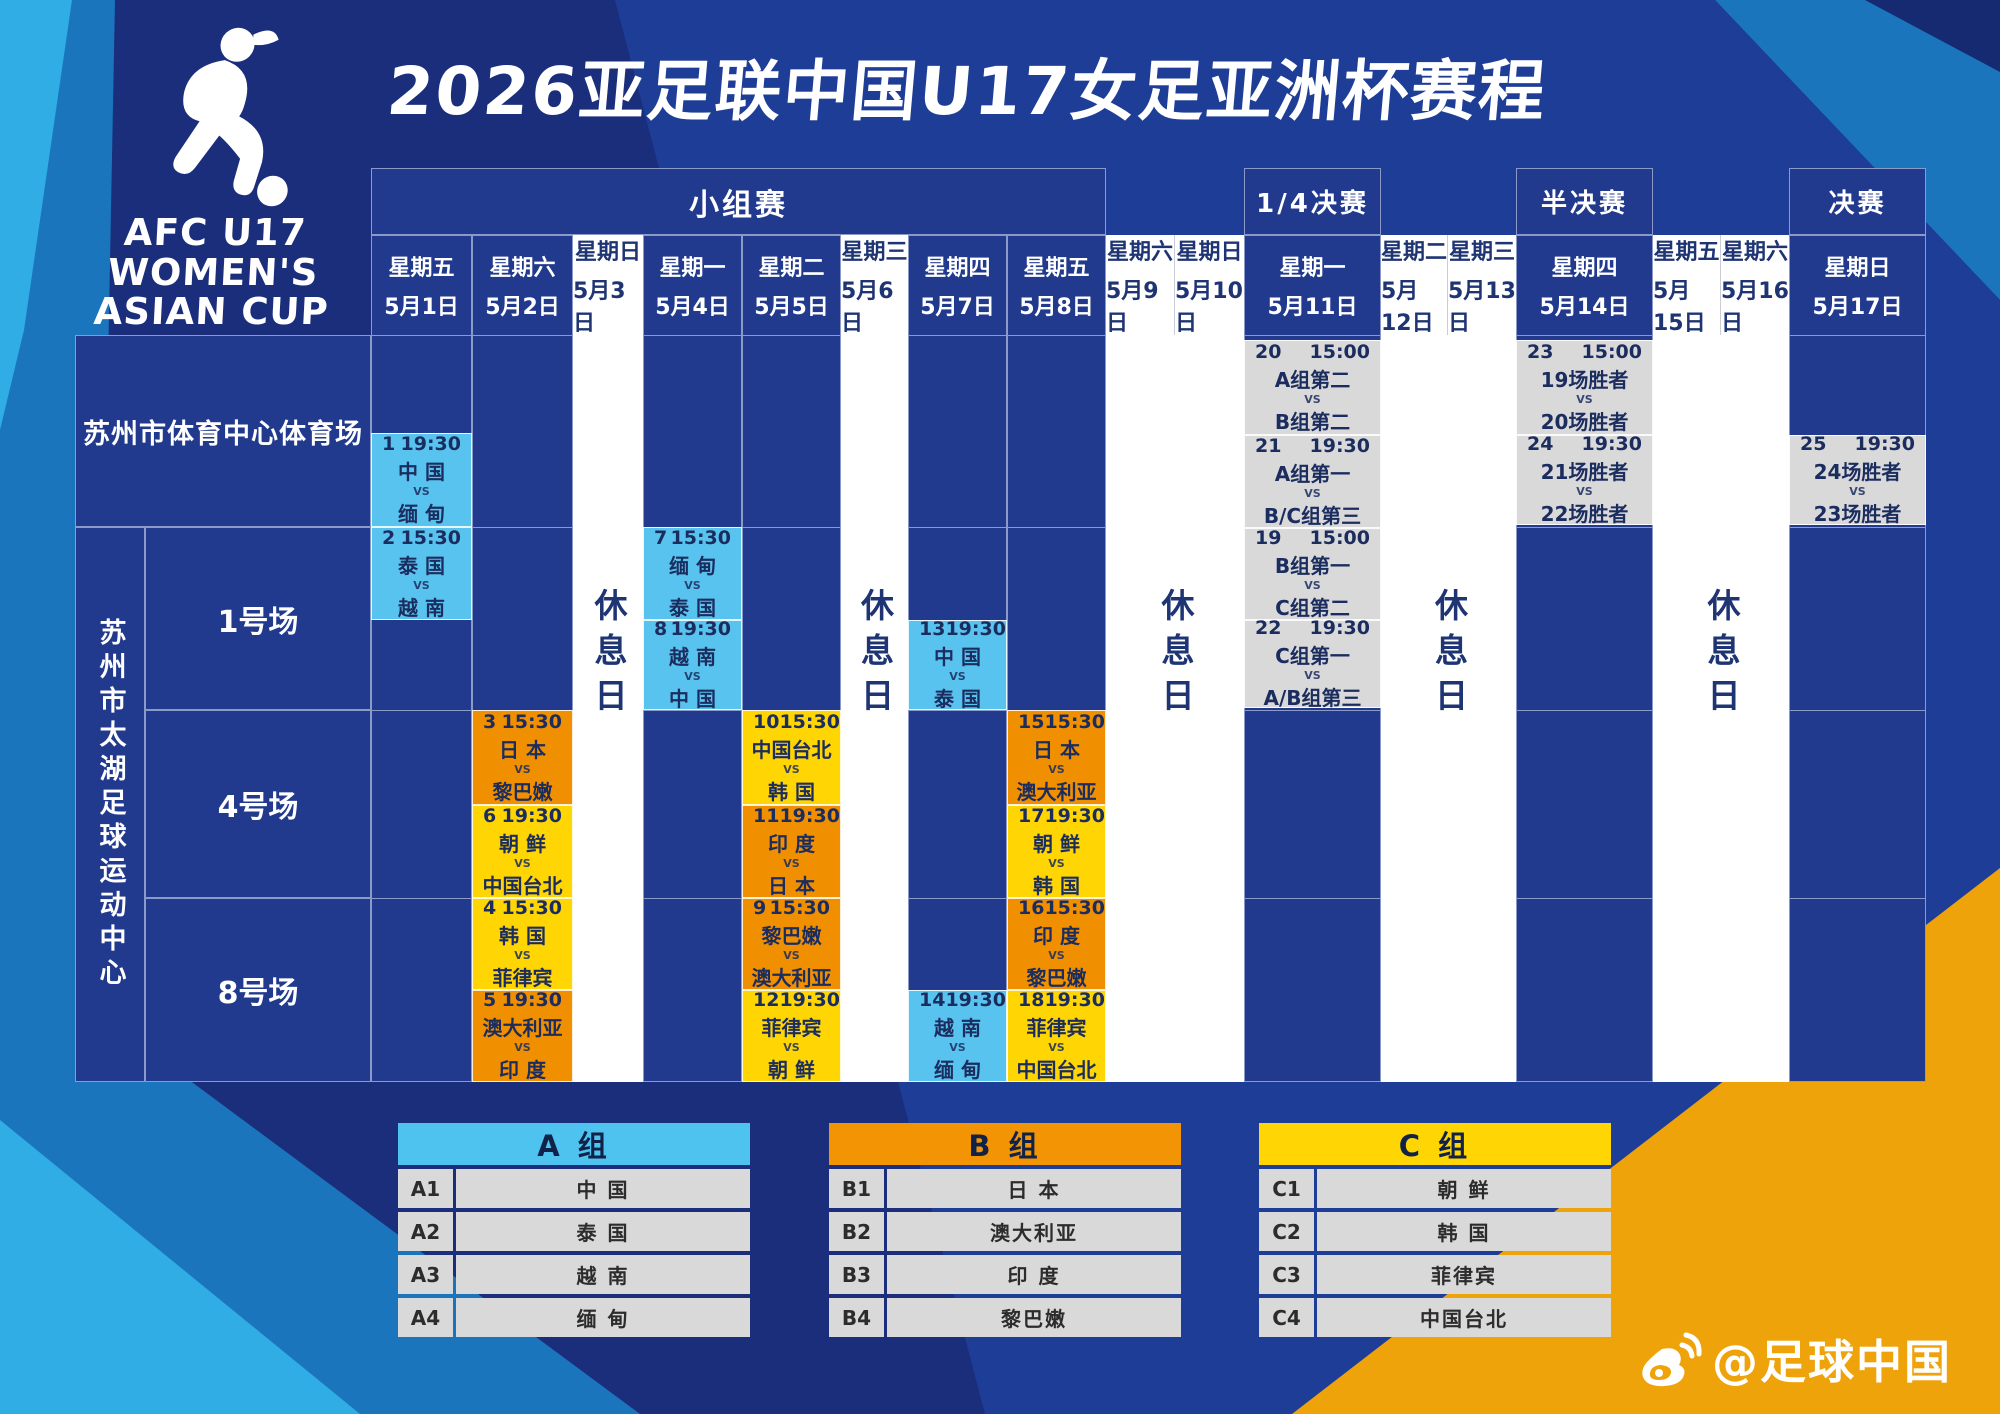 The image size is (2000, 1414). What do you see at coordinates (957, 1070) in the screenshot?
I see `match-away: 缅 甸` at bounding box center [957, 1070].